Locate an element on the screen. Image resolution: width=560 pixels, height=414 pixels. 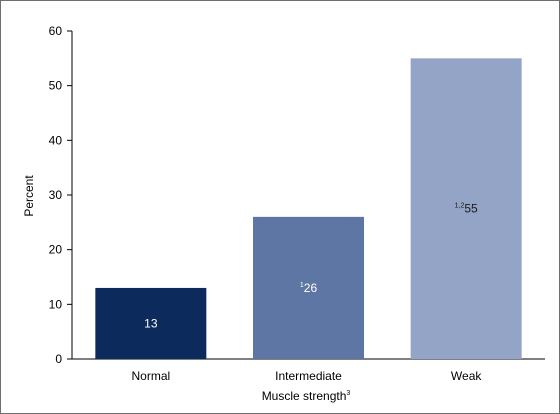
x-axis: Normal Intermediate Weak is located at coordinates (308, 370).